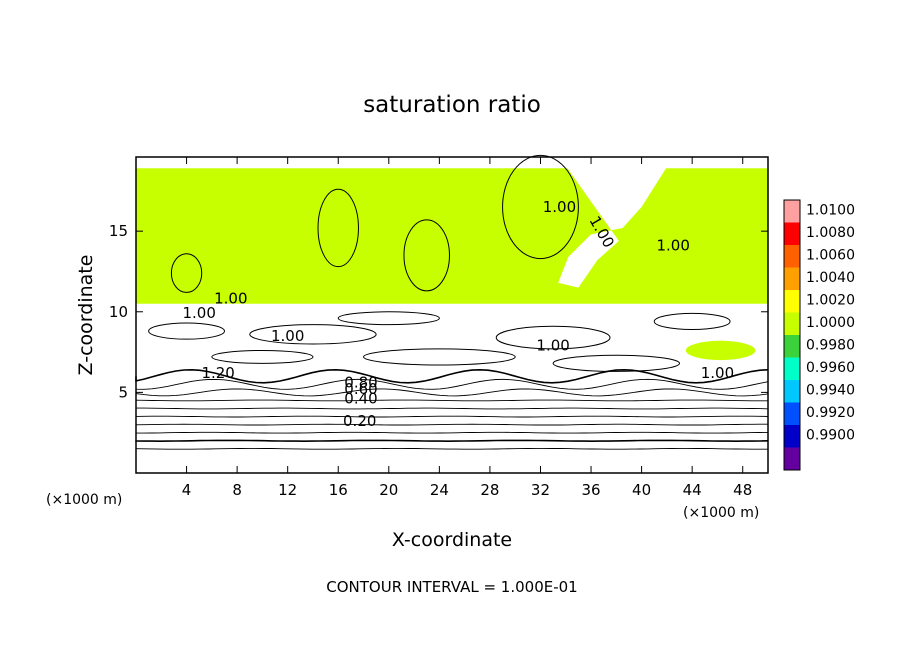 This screenshot has width=904, height=654. I want to click on colorbar-label: 1.0060, so click(830, 255).